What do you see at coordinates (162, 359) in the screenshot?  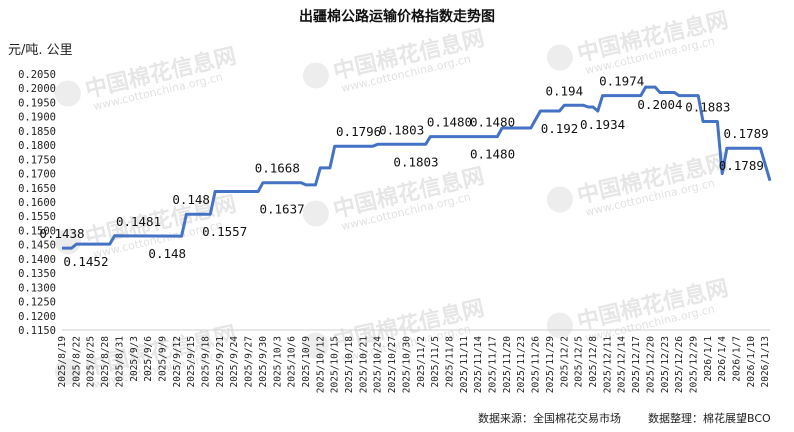 I see `x-tick-label: 2025/9/9` at bounding box center [162, 359].